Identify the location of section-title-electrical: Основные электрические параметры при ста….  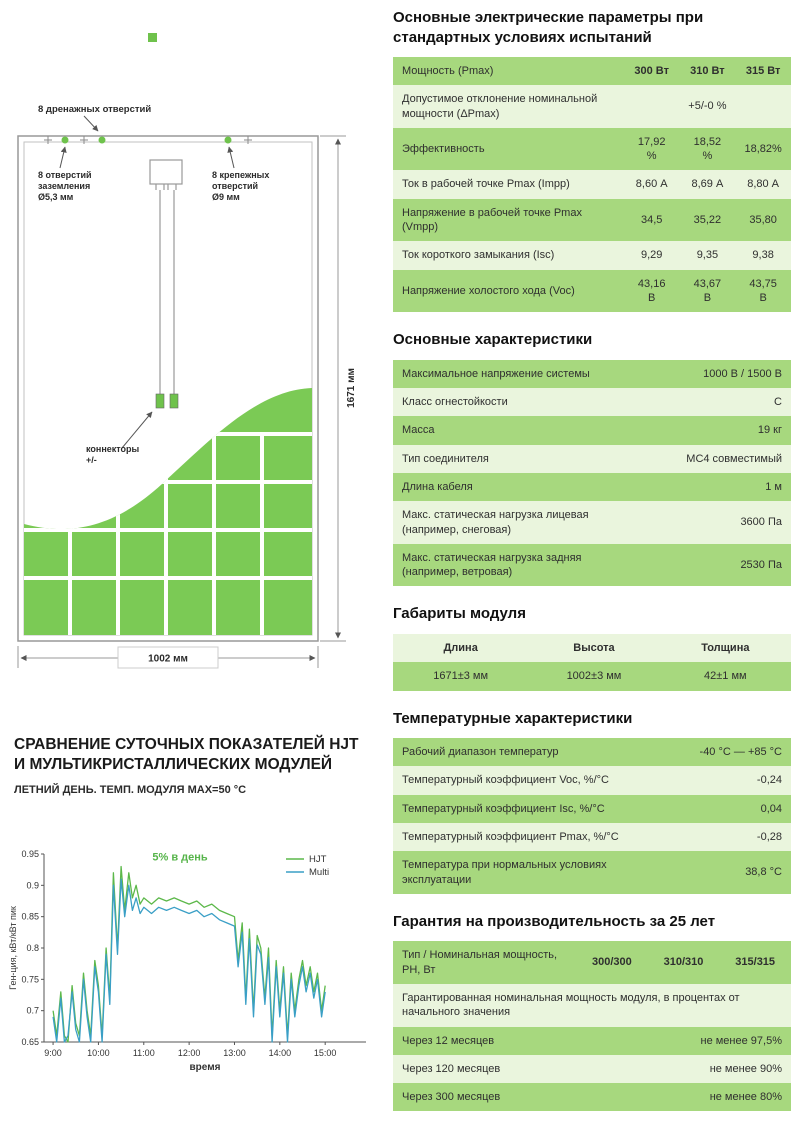
(548, 27).